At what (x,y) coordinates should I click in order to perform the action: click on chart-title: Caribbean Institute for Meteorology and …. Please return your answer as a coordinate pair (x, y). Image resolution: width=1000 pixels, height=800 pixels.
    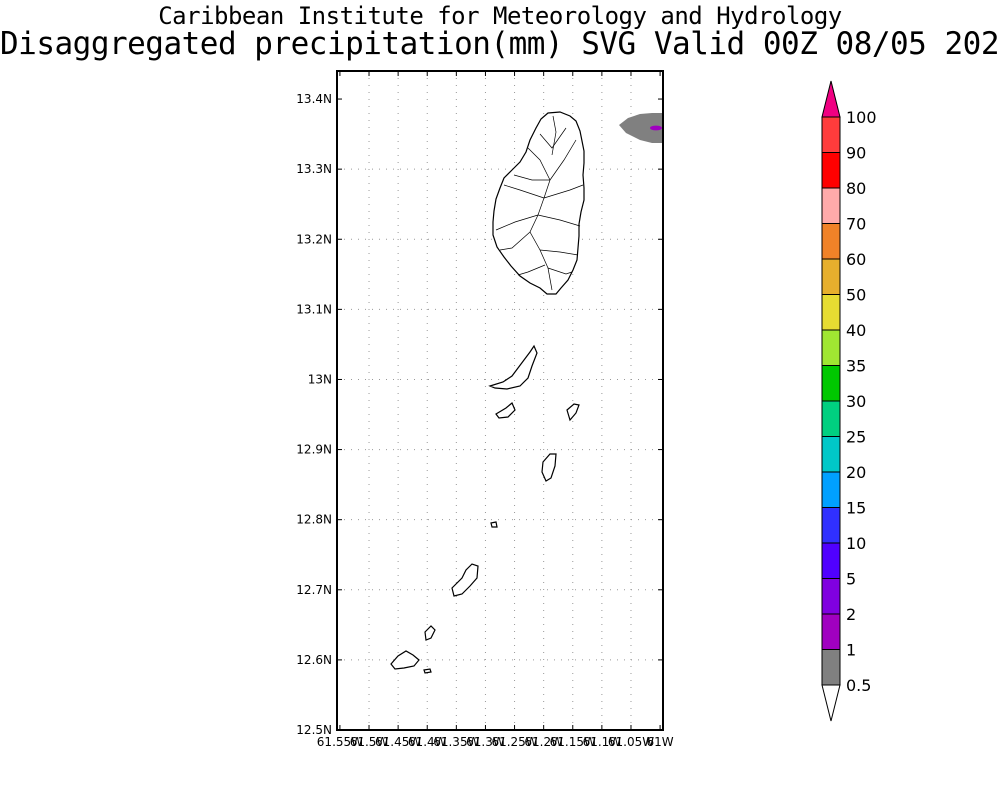
    Looking at the image, I should click on (500, 16).